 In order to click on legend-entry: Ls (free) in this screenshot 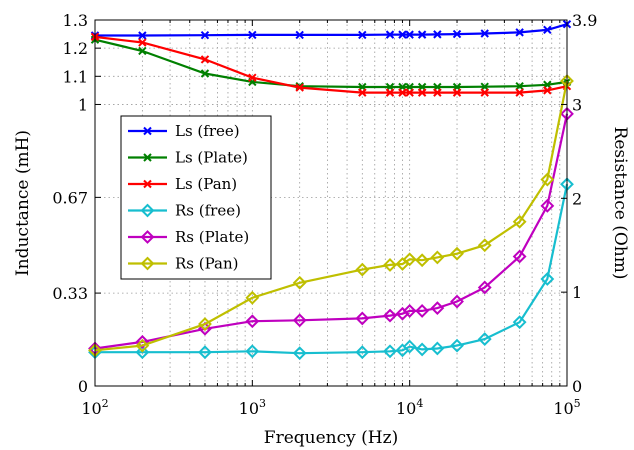, I will do `click(184, 131)`.